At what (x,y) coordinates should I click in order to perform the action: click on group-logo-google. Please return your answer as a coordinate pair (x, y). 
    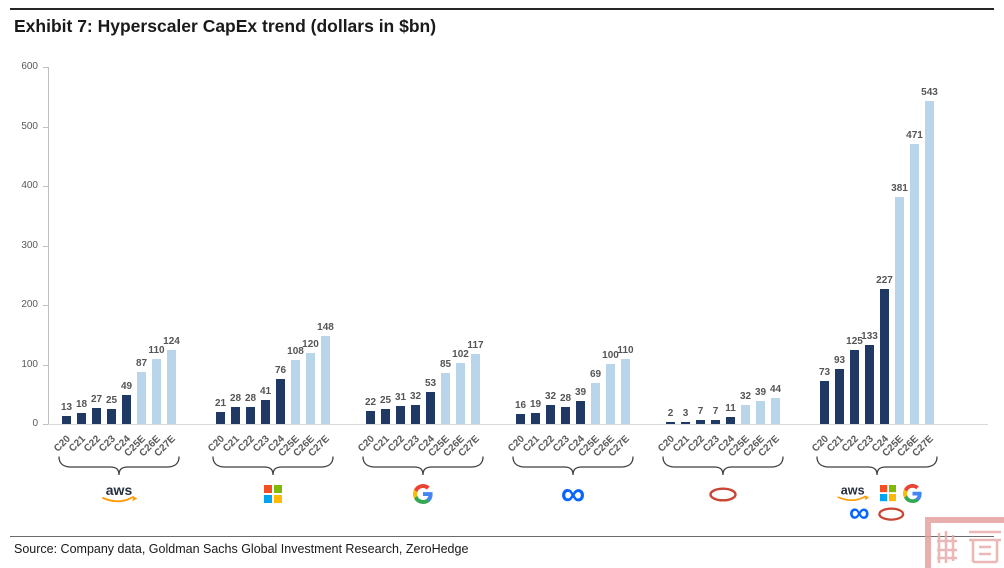
    Looking at the image, I should click on (423, 494).